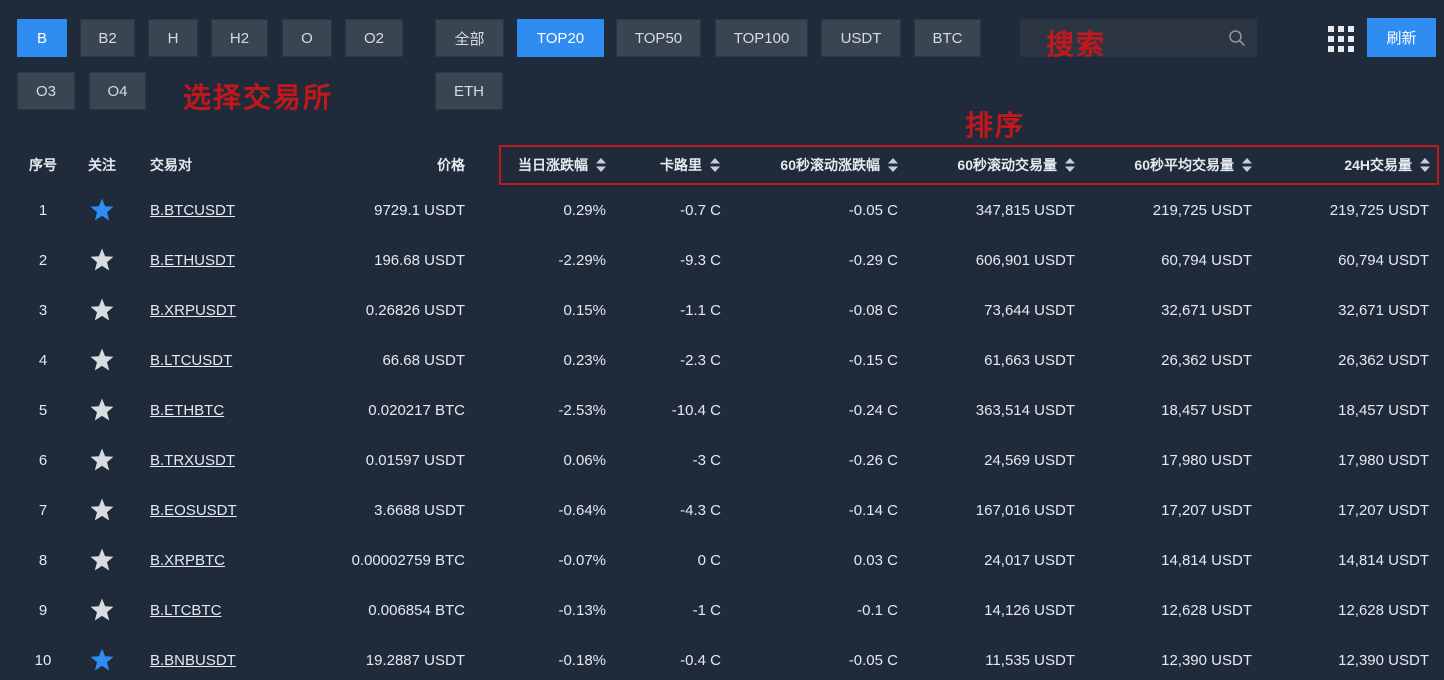  I want to click on pair-link: B.EOSUSDT, so click(193, 510).